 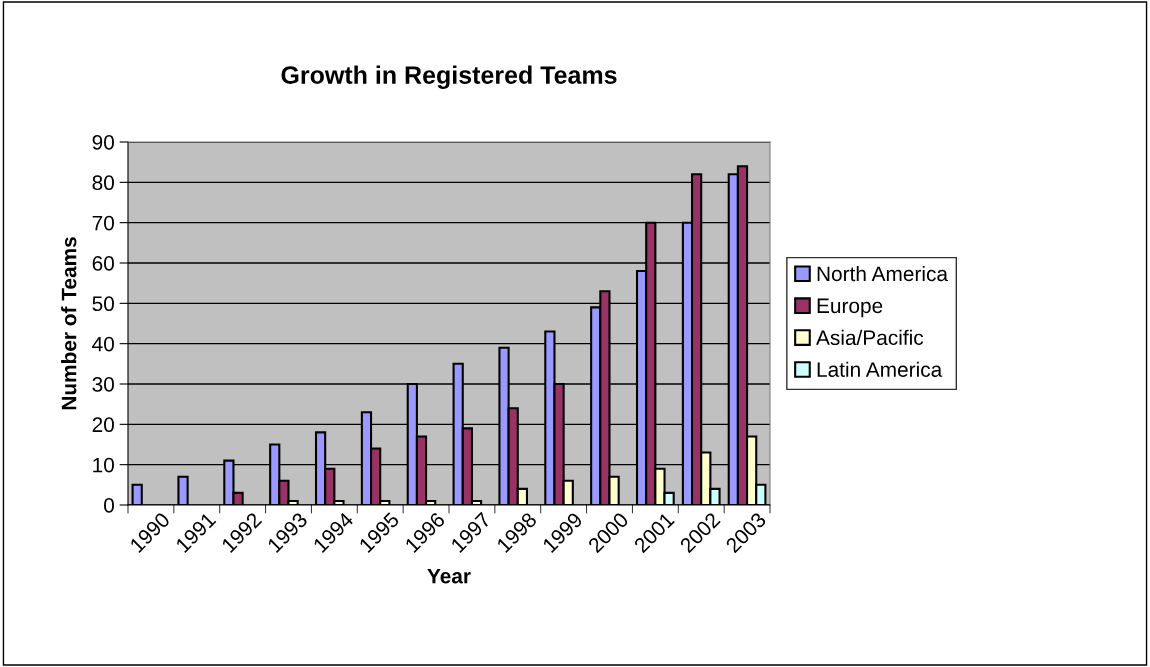 I want to click on y-axis-title: Number of Teams, so click(x=69, y=323).